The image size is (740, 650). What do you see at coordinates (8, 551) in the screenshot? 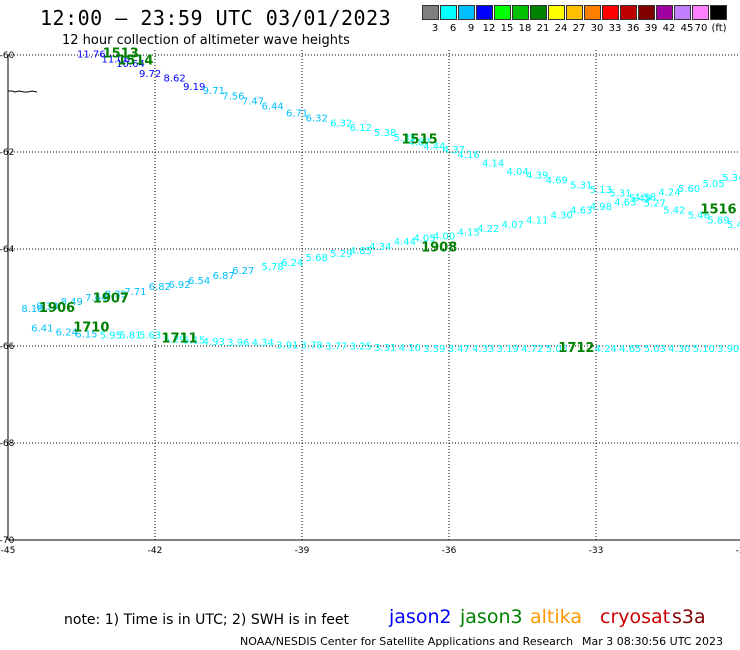
I see `lon-tick-label: -45` at bounding box center [8, 551].